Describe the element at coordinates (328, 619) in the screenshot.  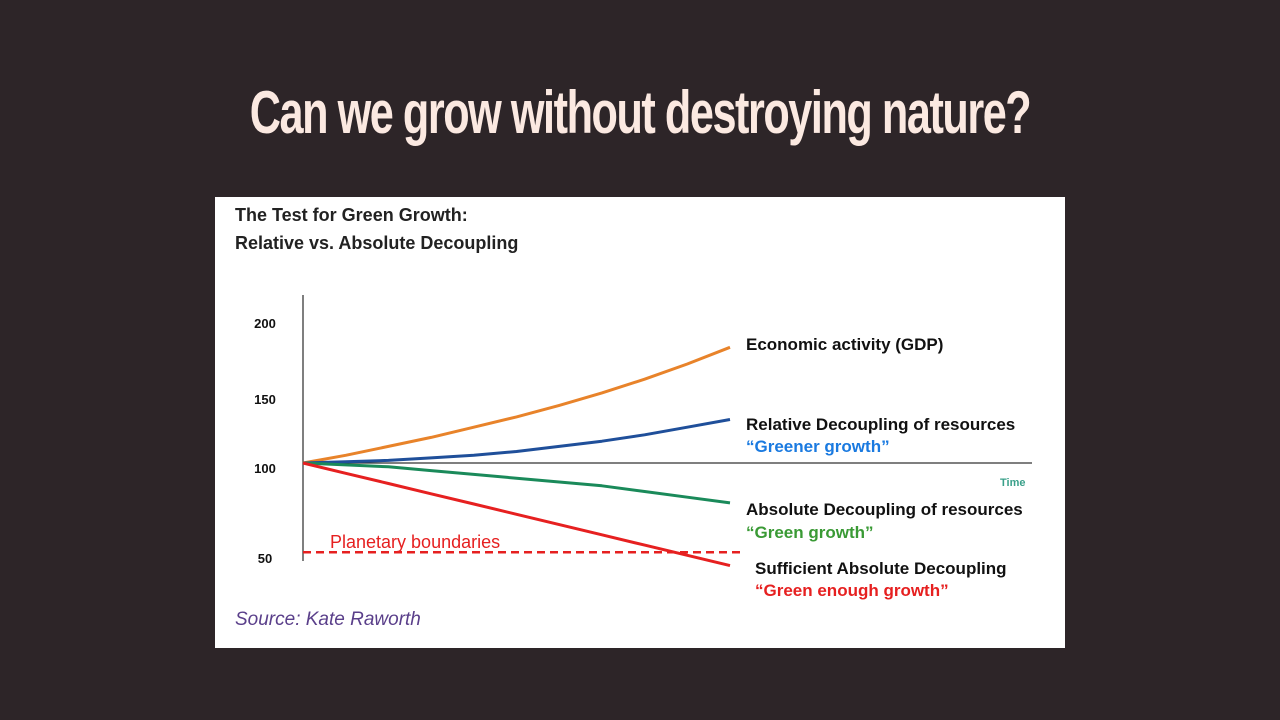
I see `source-note: Source: Kate Raworth` at that location.